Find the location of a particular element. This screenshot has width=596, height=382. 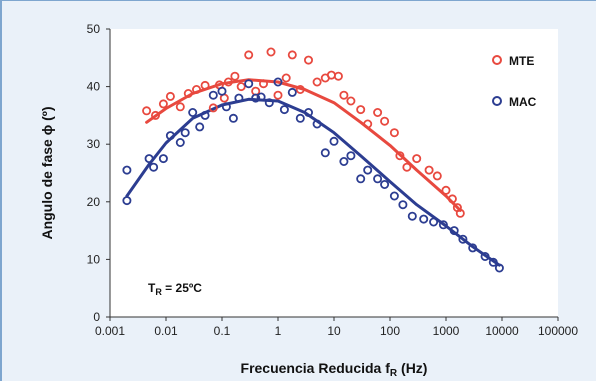

x-tick-label: 1000 is located at coordinates (446, 331).